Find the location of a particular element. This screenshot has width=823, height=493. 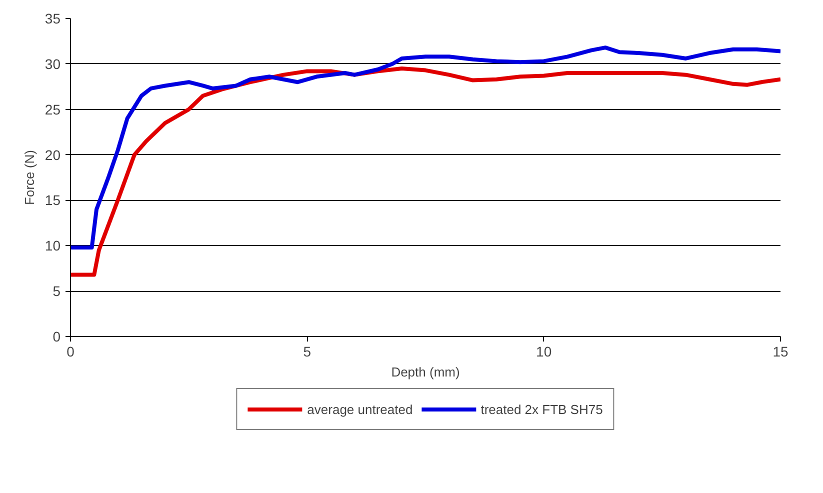

legend-label: treated 2x FTB SH75 is located at coordinates (541, 409).